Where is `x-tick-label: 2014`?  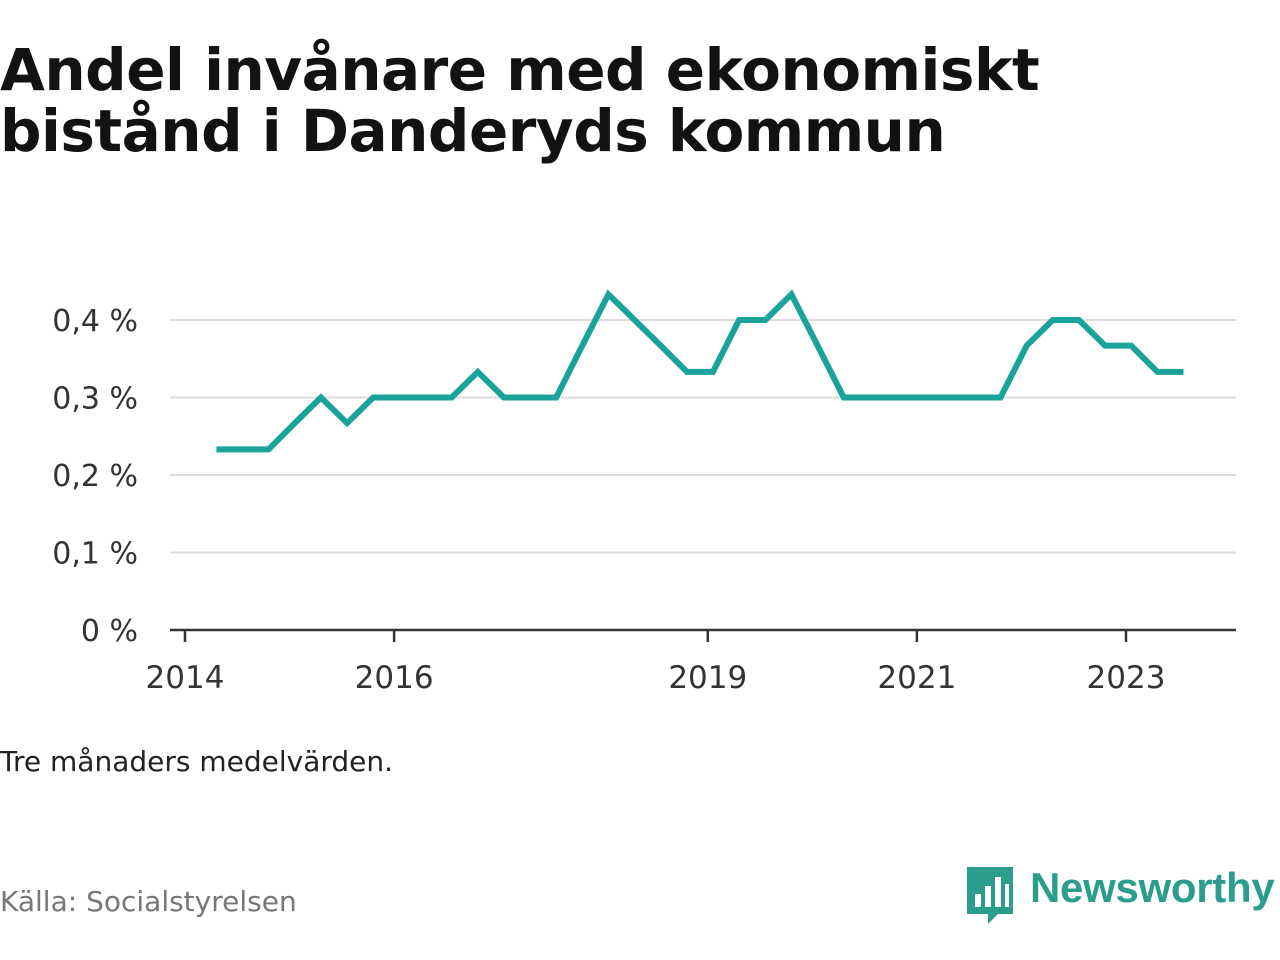 x-tick-label: 2014 is located at coordinates (185, 678).